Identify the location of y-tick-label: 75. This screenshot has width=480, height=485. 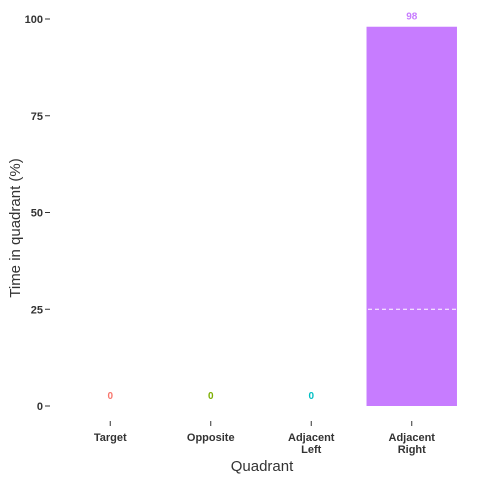
(37, 117).